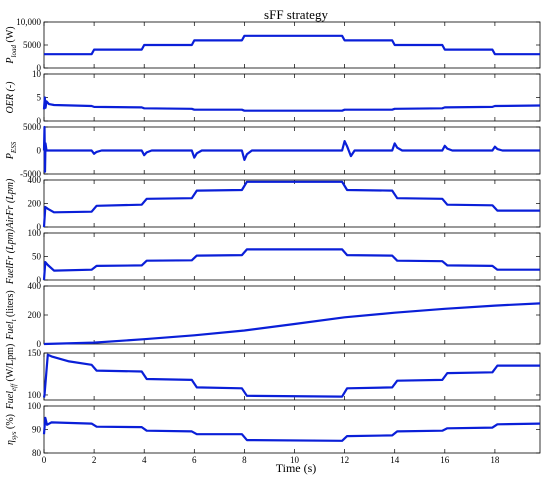 The image size is (550, 480). I want to click on y-label-unit: (liters), so click(10, 304).